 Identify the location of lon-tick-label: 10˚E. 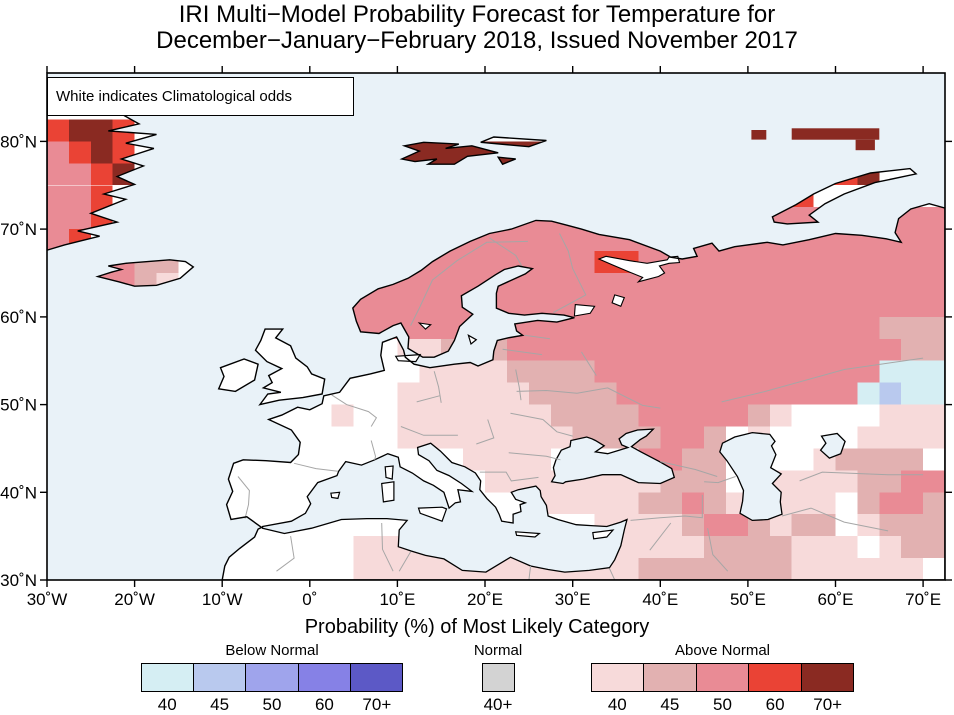
(397, 599).